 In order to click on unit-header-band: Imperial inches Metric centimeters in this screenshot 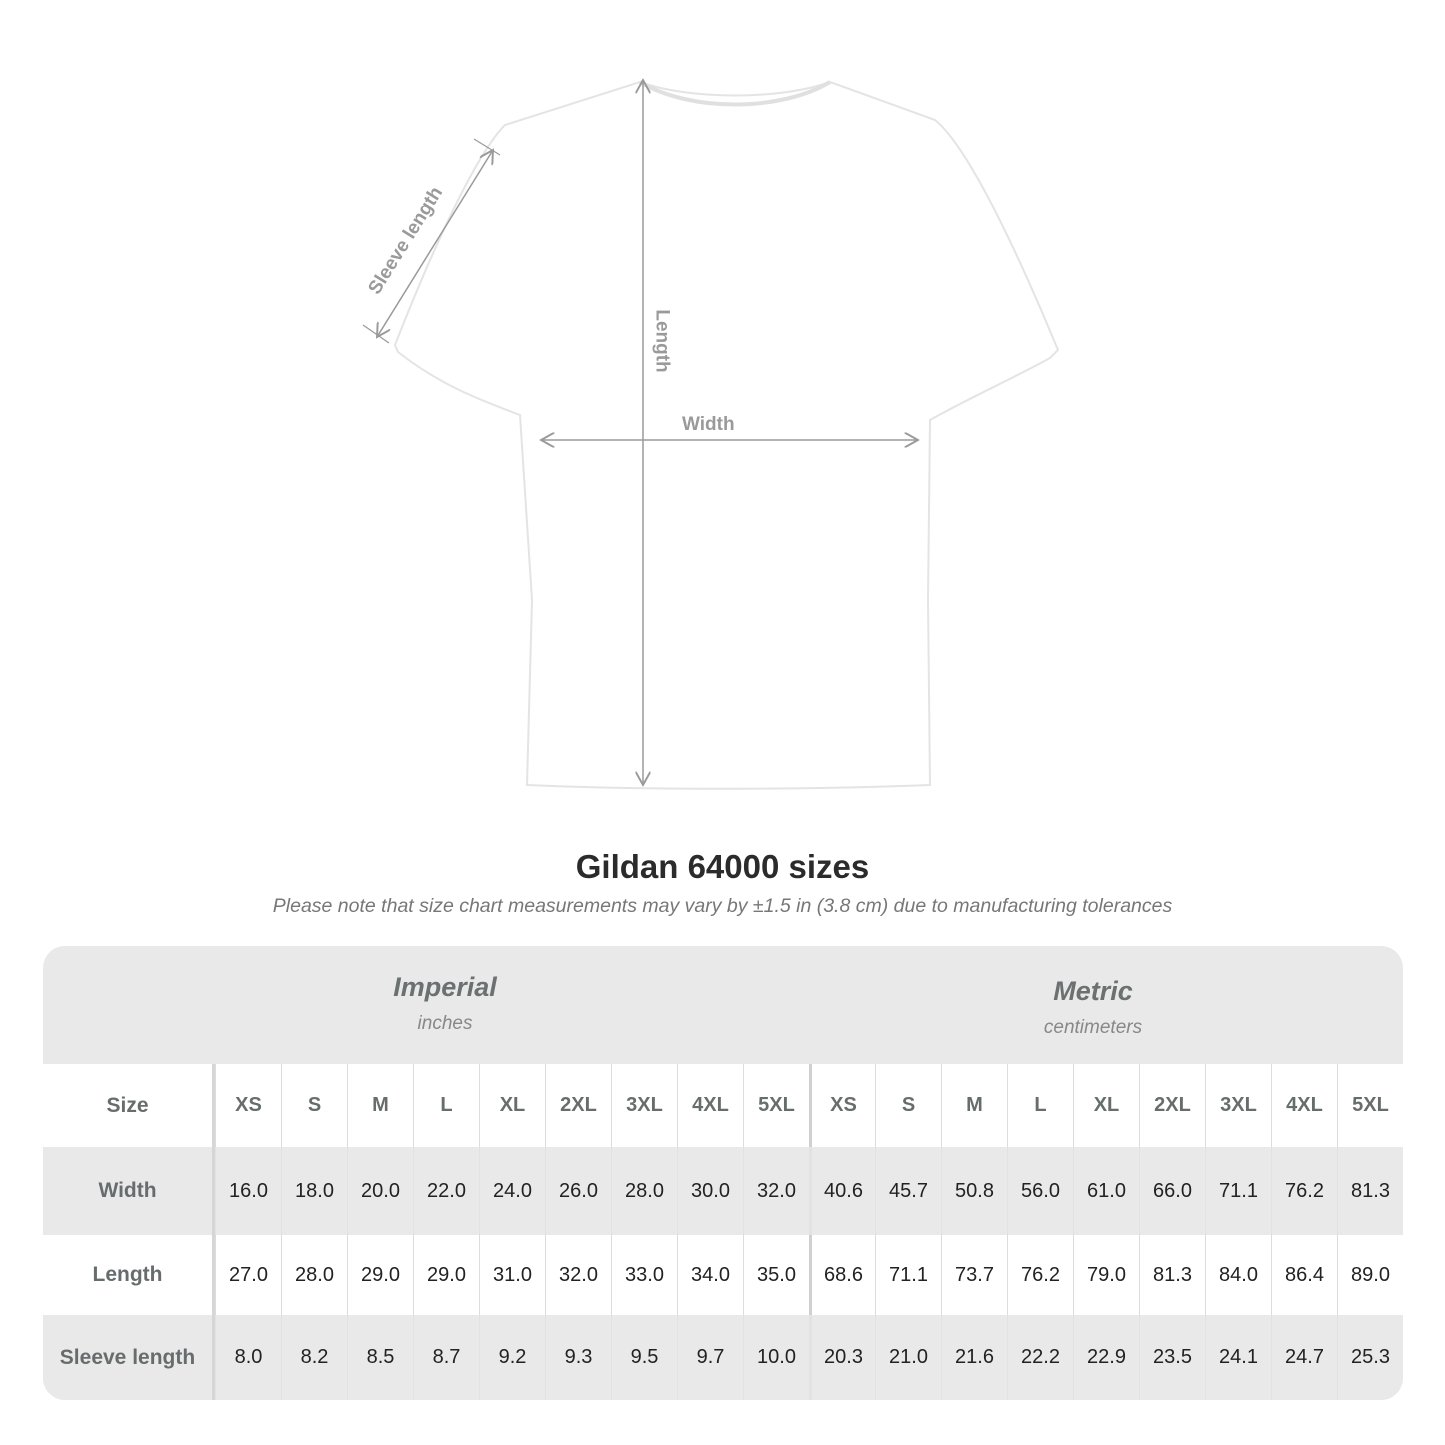, I will do `click(723, 1005)`.